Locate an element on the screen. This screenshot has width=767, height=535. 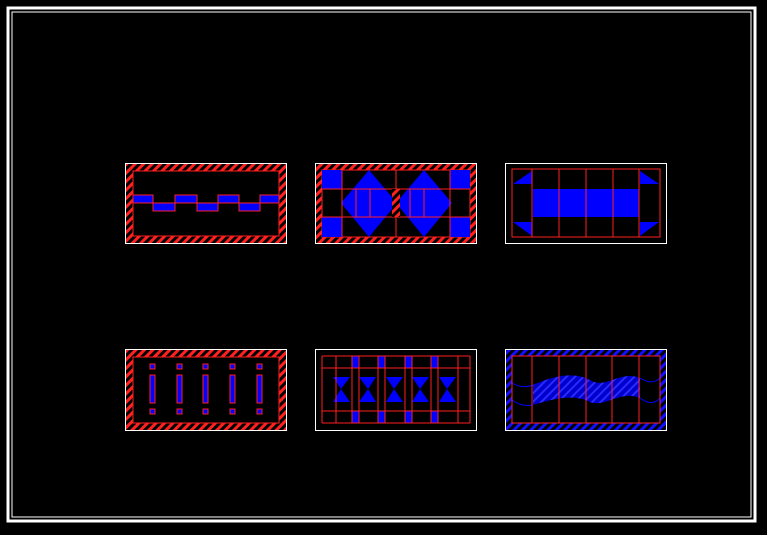
panel-bowtie-tile is located at coordinates (396, 390).